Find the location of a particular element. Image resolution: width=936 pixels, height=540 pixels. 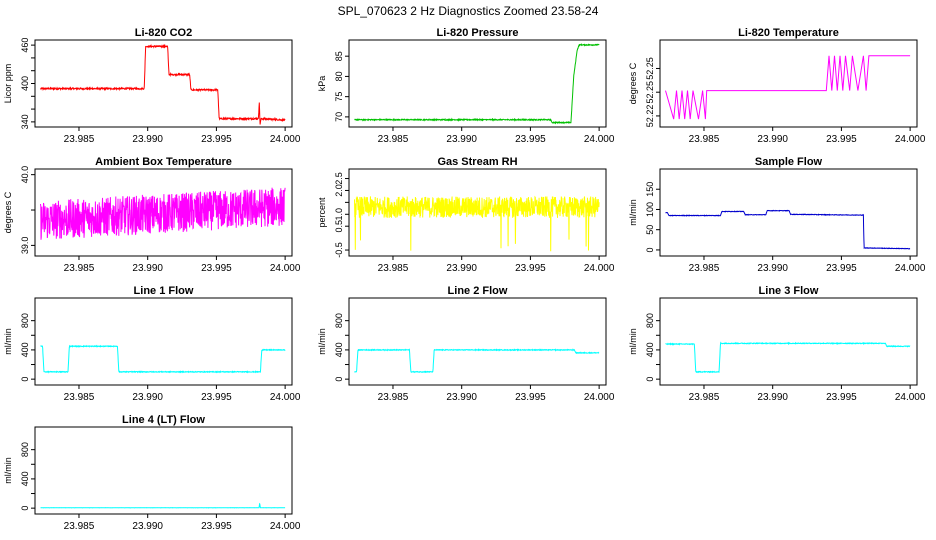

y-tick-label: 75 is located at coordinates (339, 97).